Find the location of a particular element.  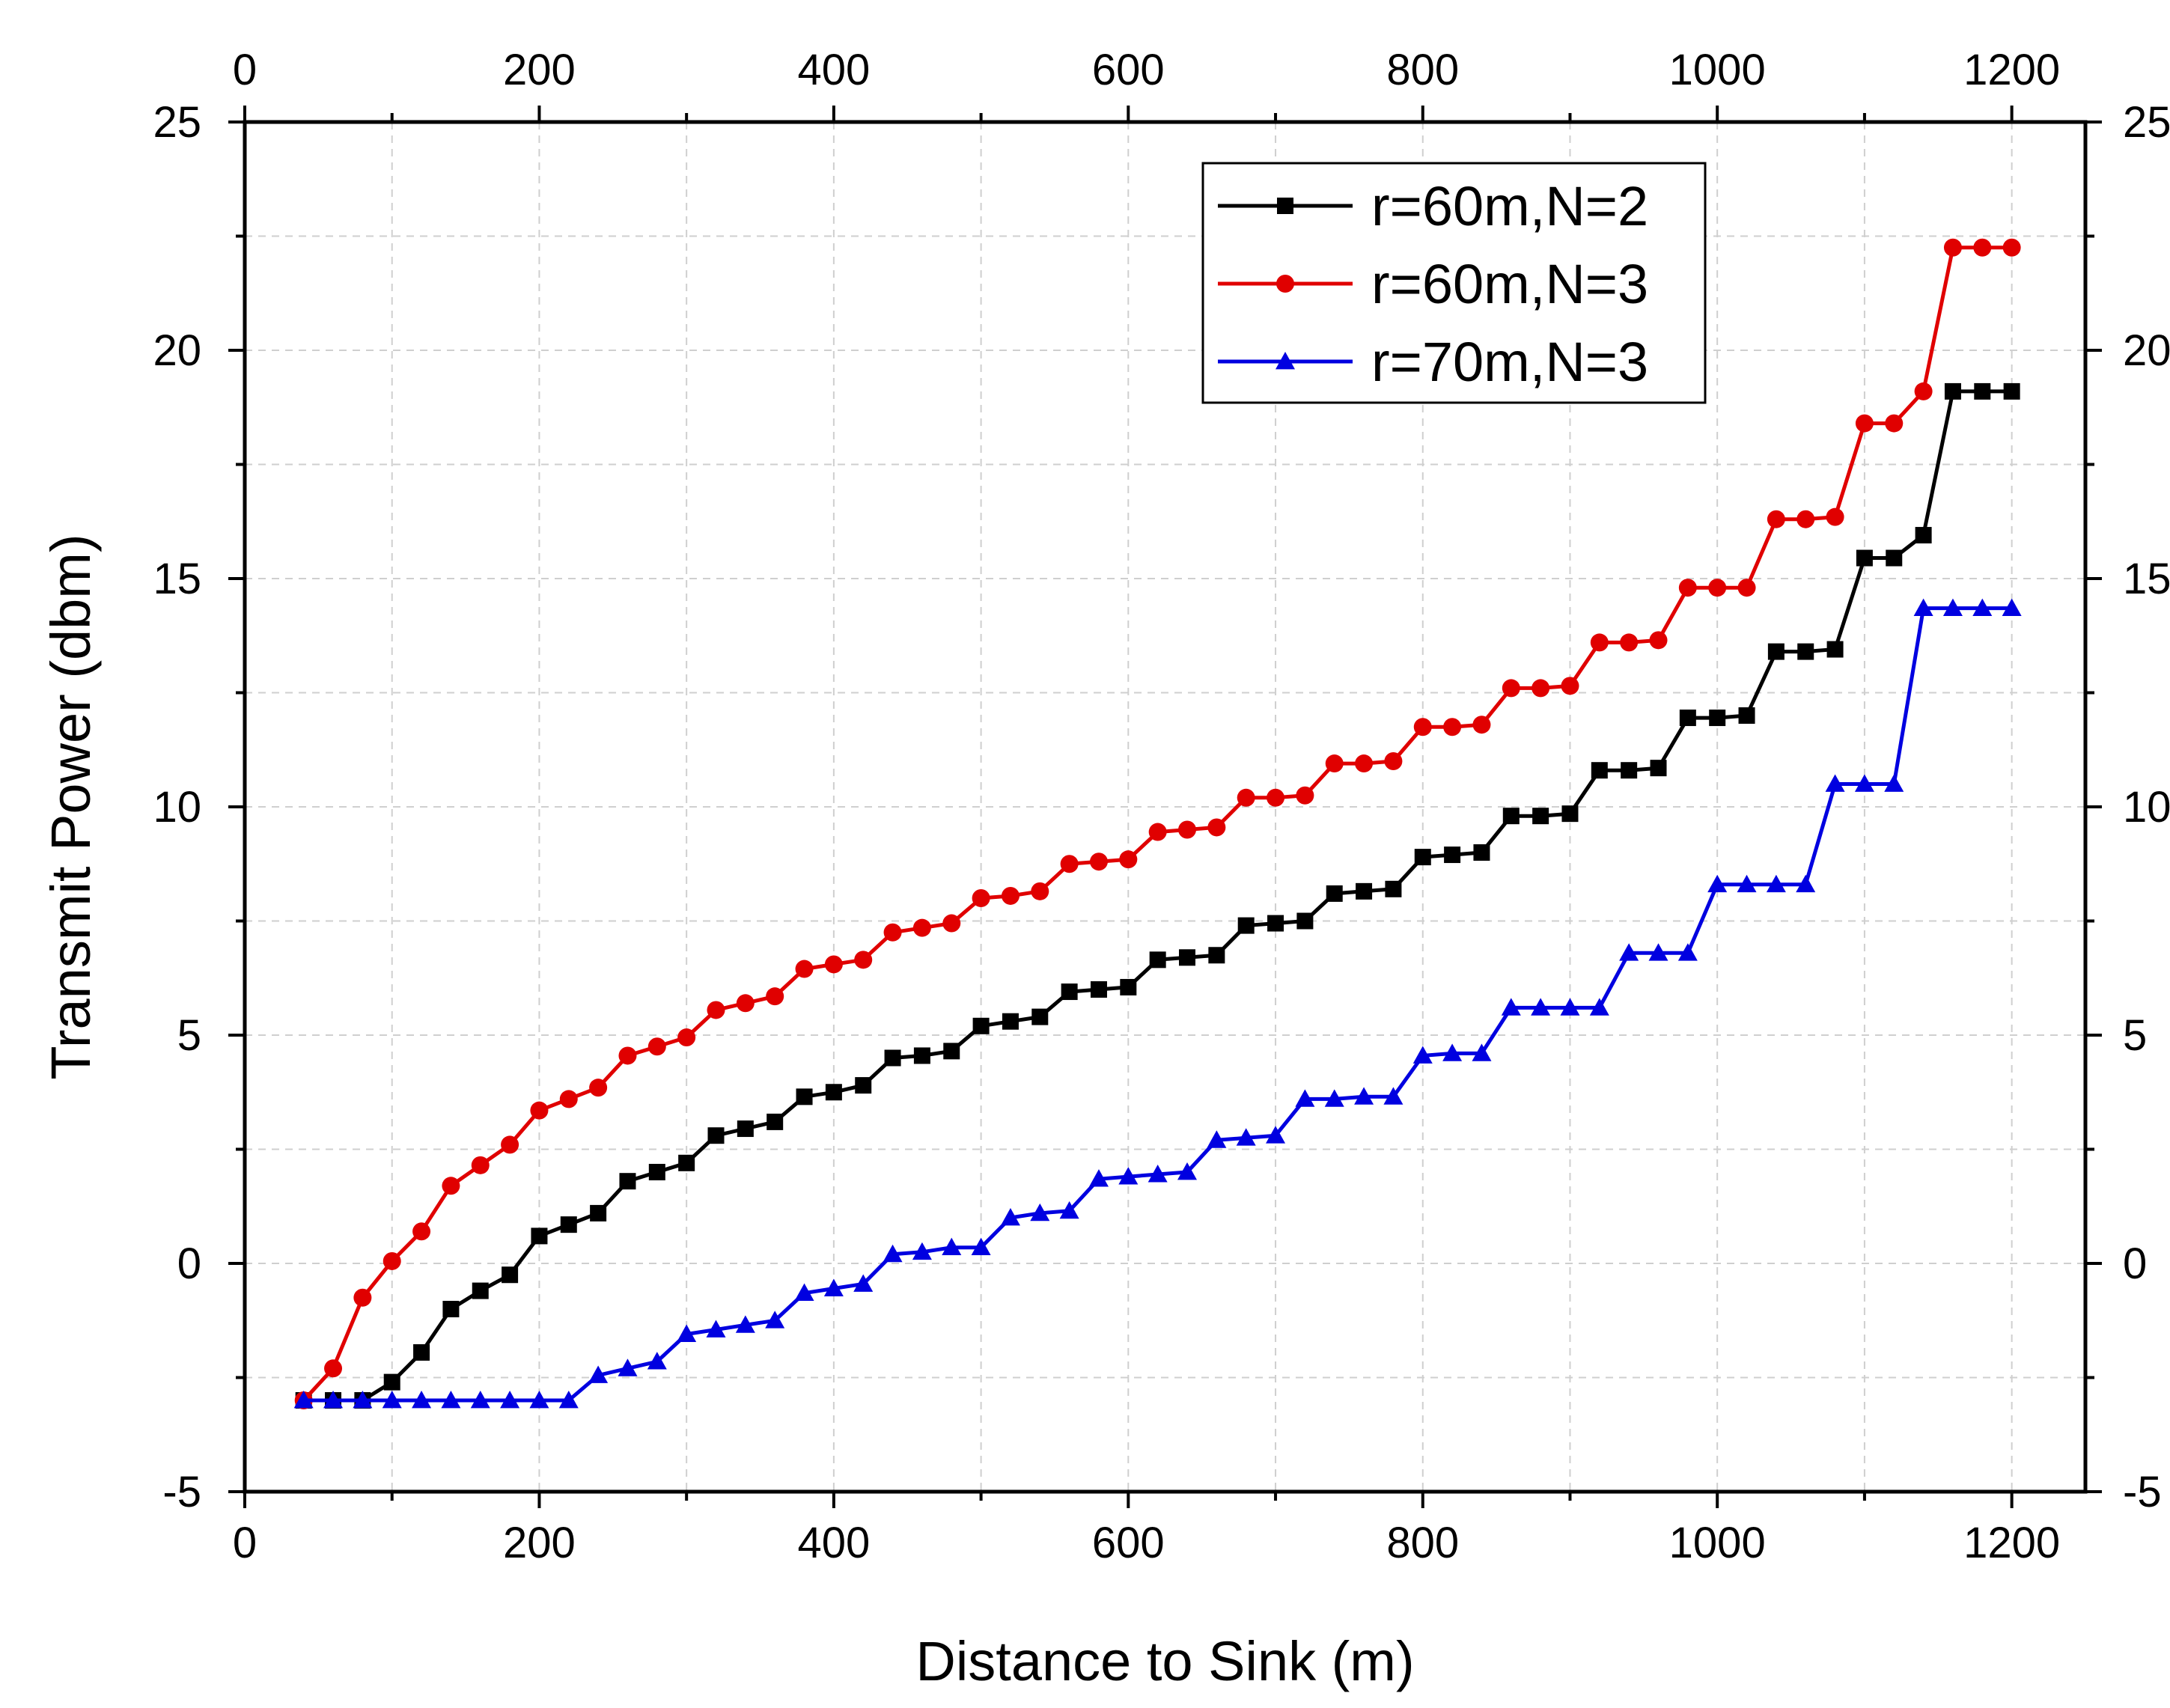

x-tick-label-top: 600 is located at coordinates (1128, 70).